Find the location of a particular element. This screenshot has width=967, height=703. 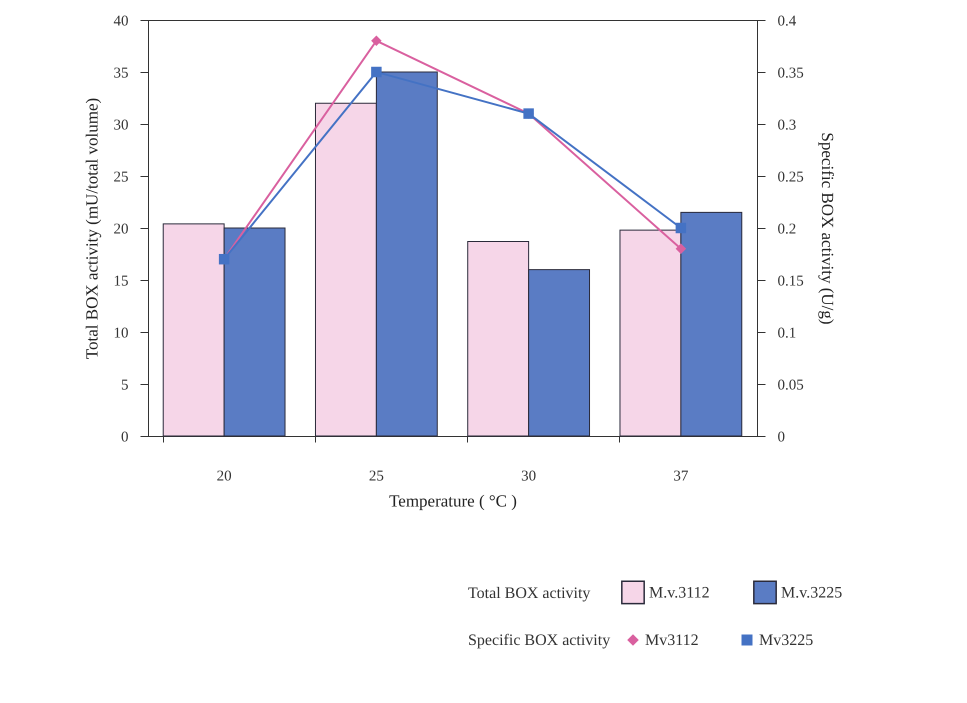

x-axis-title: Temperature ( °C ) is located at coordinates (453, 501).